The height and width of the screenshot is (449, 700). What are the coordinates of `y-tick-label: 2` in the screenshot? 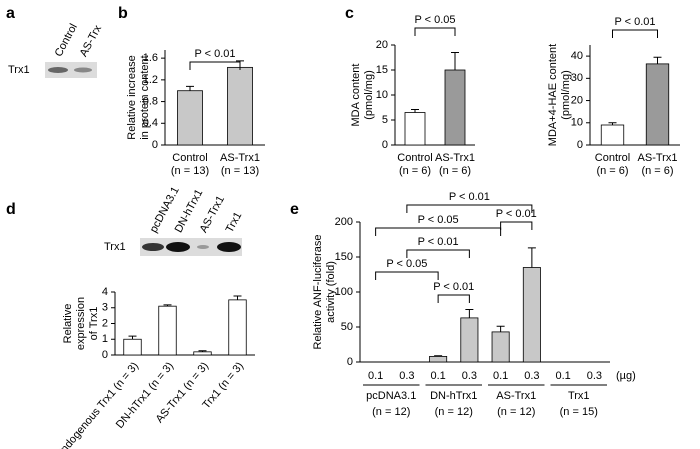 It's located at (105, 323).